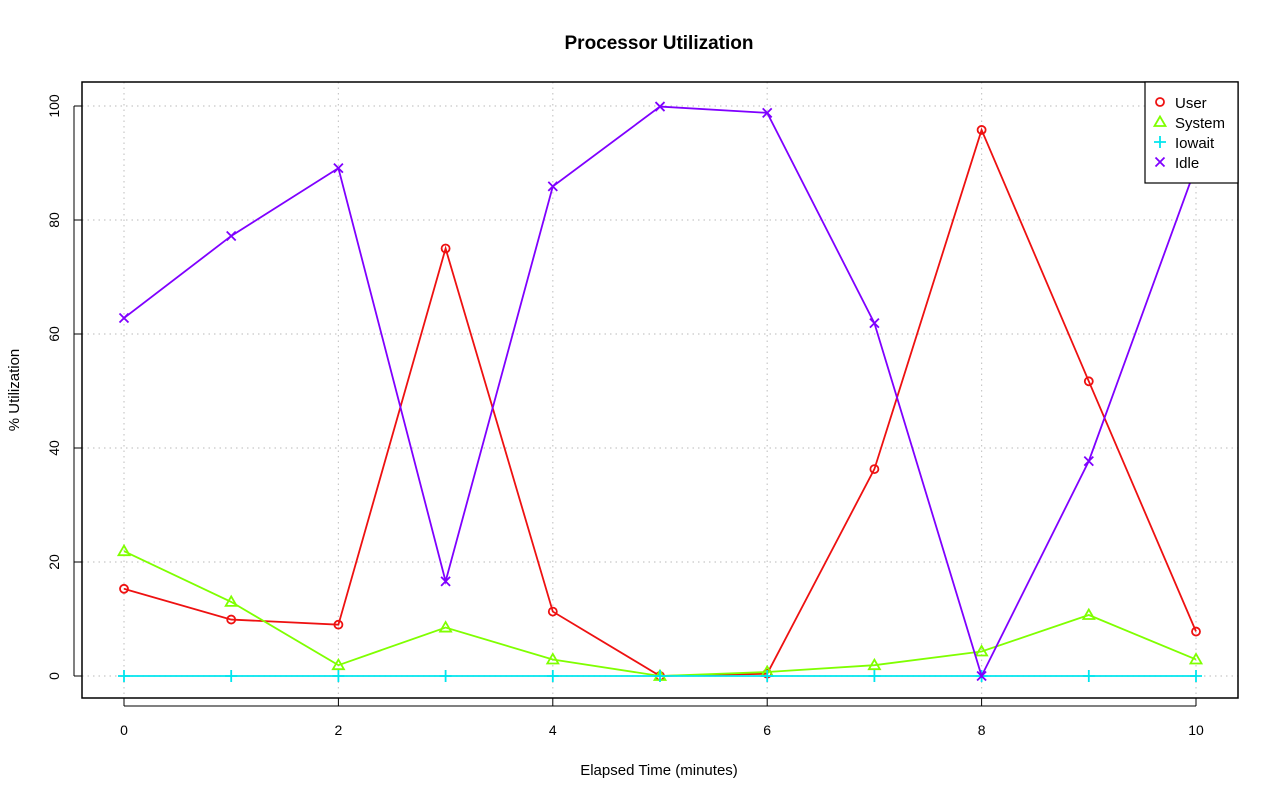 This screenshot has height=801, width=1280. What do you see at coordinates (1200, 123) in the screenshot?
I see `legend-label-system: System` at bounding box center [1200, 123].